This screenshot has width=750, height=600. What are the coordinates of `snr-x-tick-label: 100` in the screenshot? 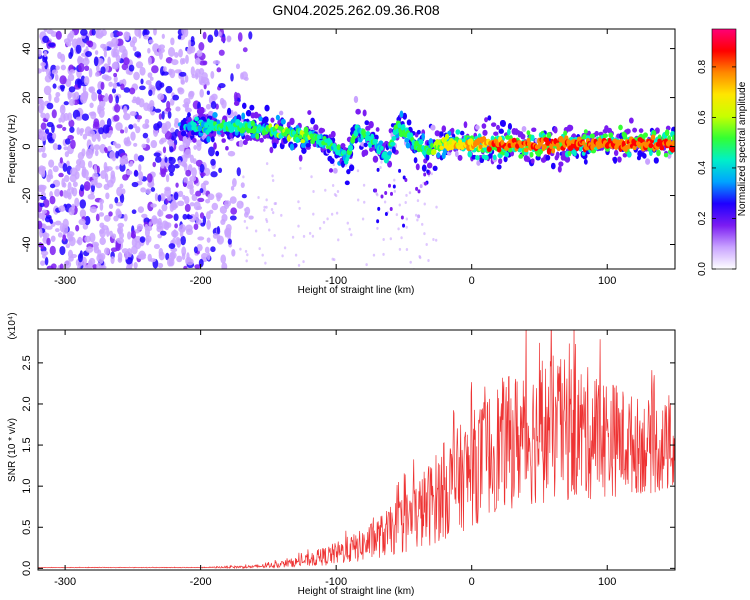 It's located at (607, 582).